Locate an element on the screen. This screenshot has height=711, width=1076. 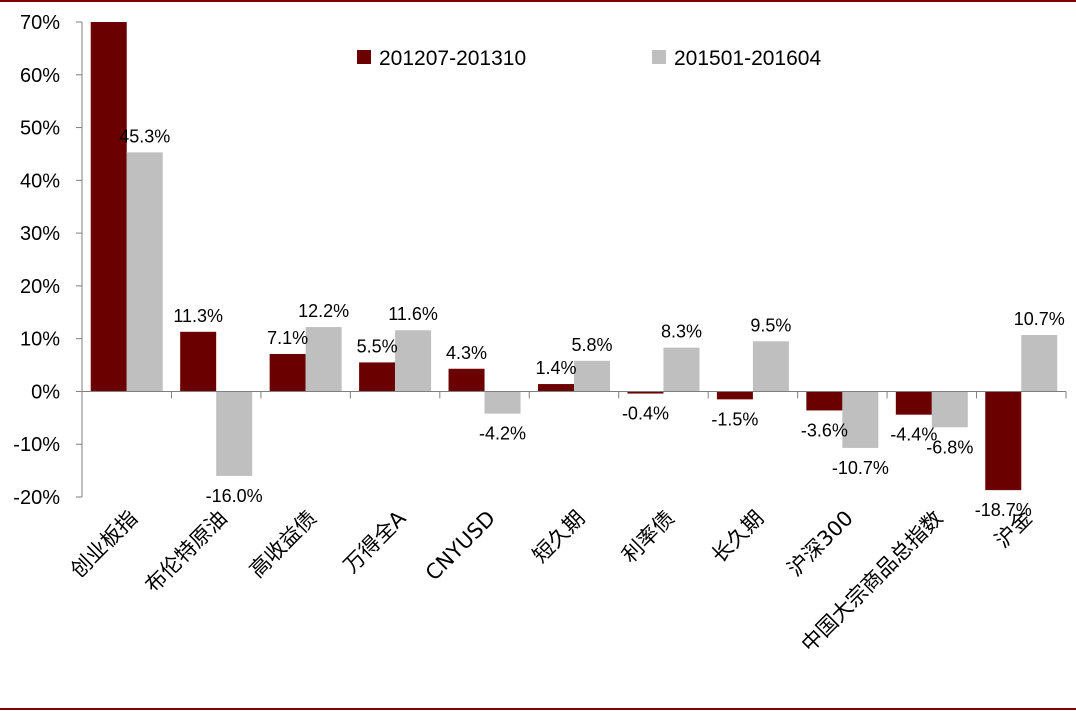
category-label: 高收益债 is located at coordinates (283, 544).